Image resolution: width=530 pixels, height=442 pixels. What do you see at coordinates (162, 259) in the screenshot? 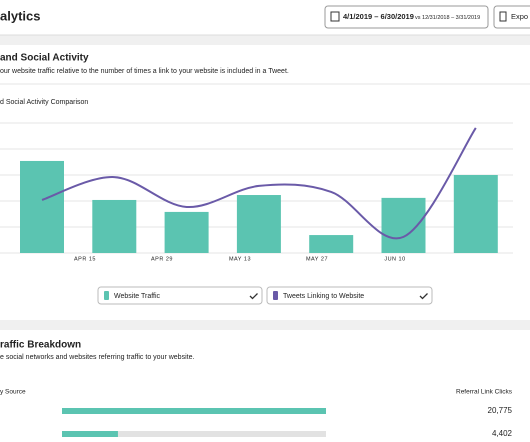
I see `x-tick-label: APR 29` at bounding box center [162, 259].